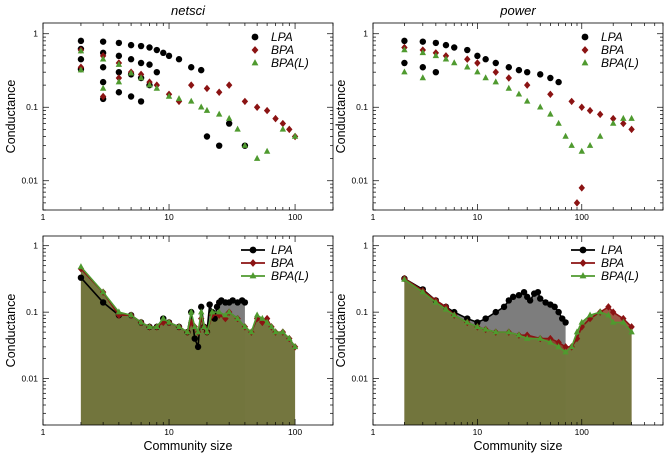  Describe the element at coordinates (518, 446) in the screenshot. I see `x-axis-label: Community size` at that location.